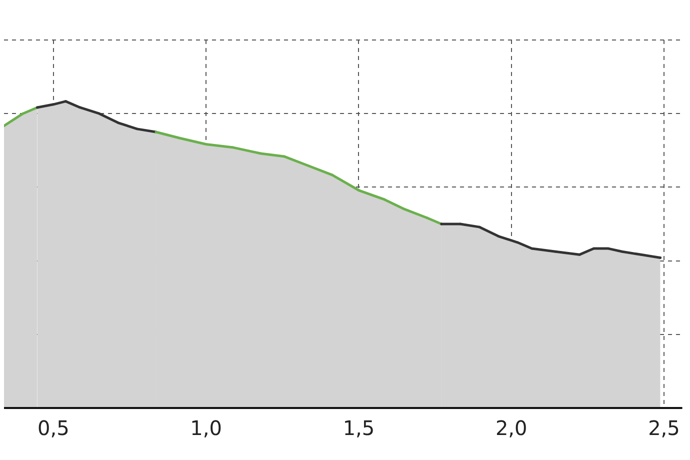  What do you see at coordinates (664, 428) in the screenshot?
I see `x-tick-label: 2,5` at bounding box center [664, 428].